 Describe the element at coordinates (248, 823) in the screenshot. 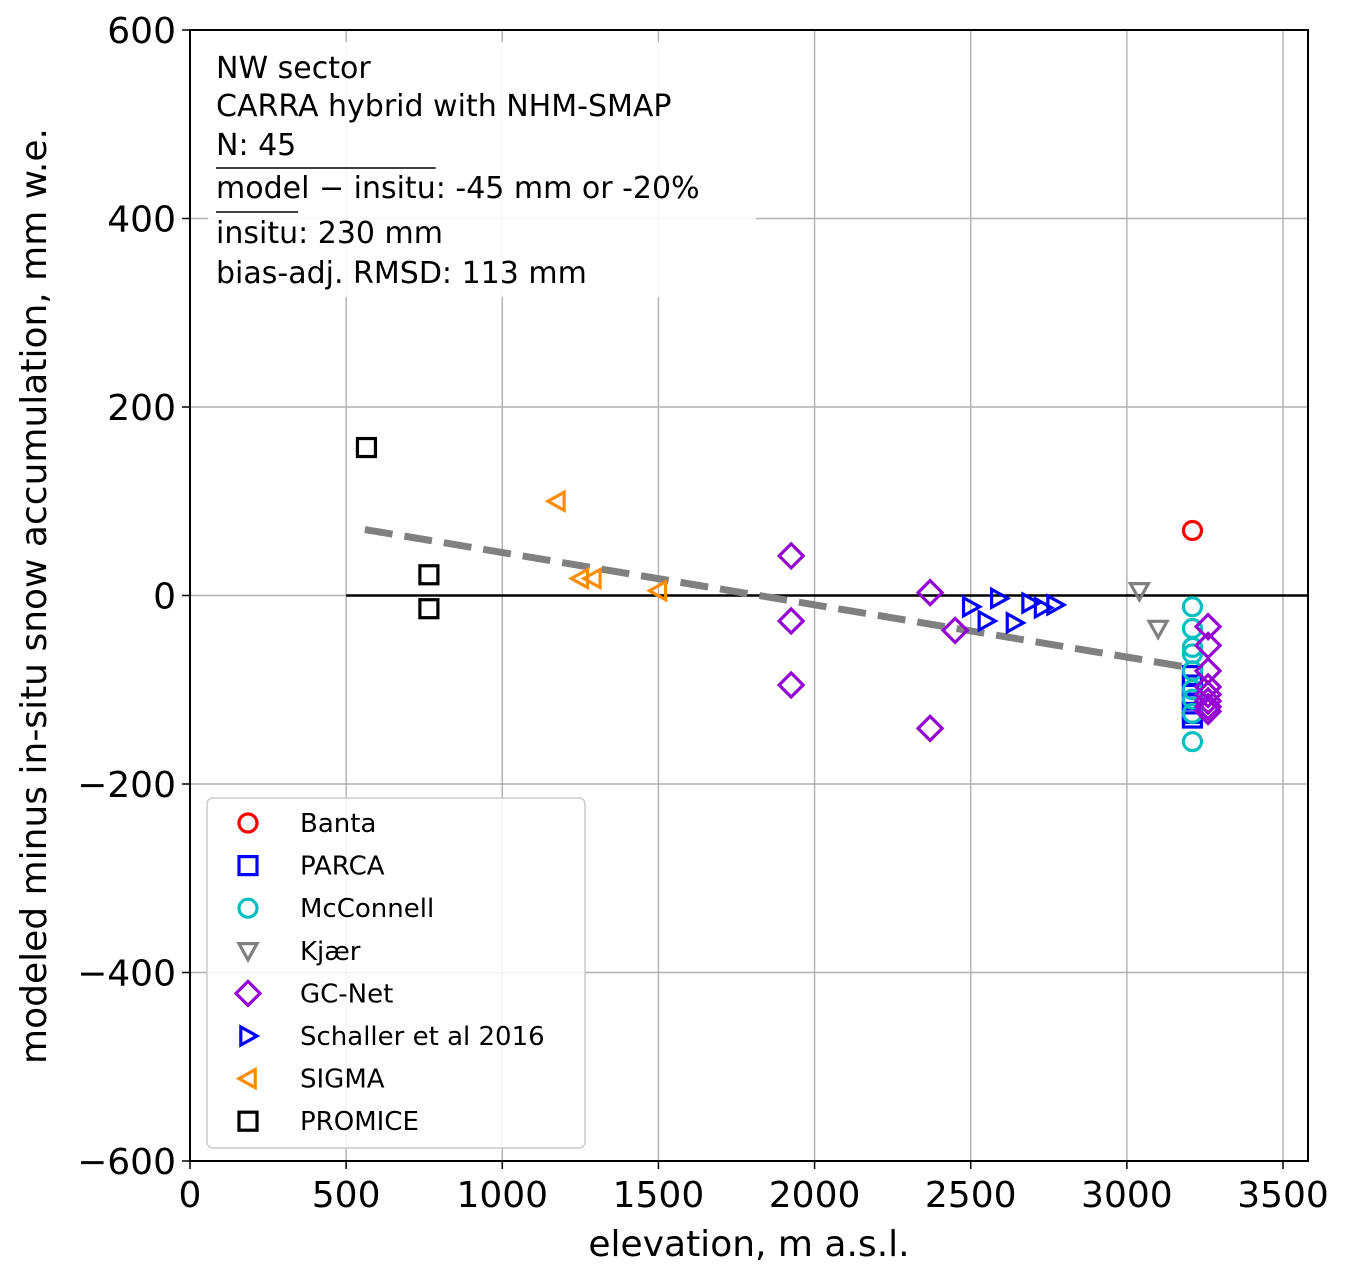

I see `legend-marker-banta` at that location.